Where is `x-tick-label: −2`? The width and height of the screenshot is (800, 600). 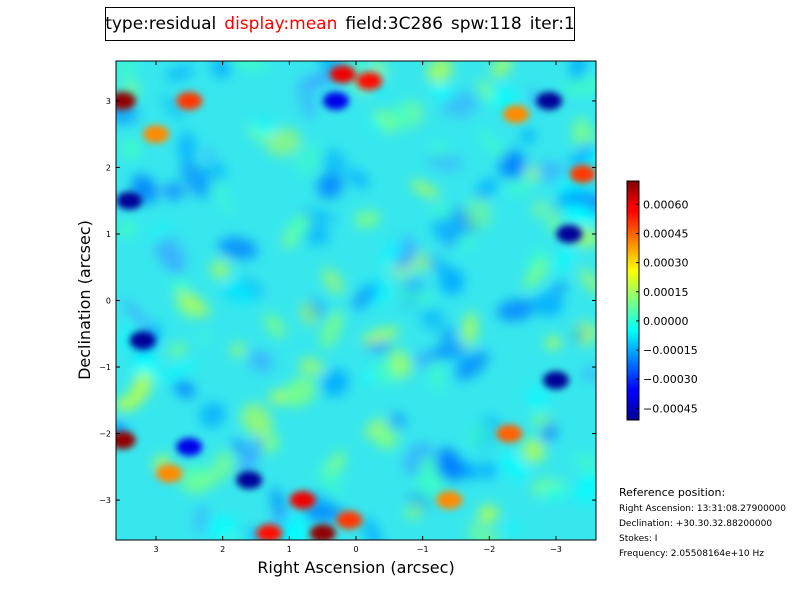 x-tick-label: −2 is located at coordinates (489, 549).